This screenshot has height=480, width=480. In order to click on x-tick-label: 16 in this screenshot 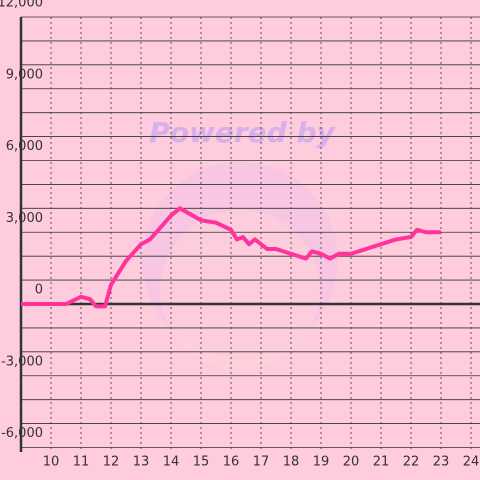, I will do `click(231, 462)`.